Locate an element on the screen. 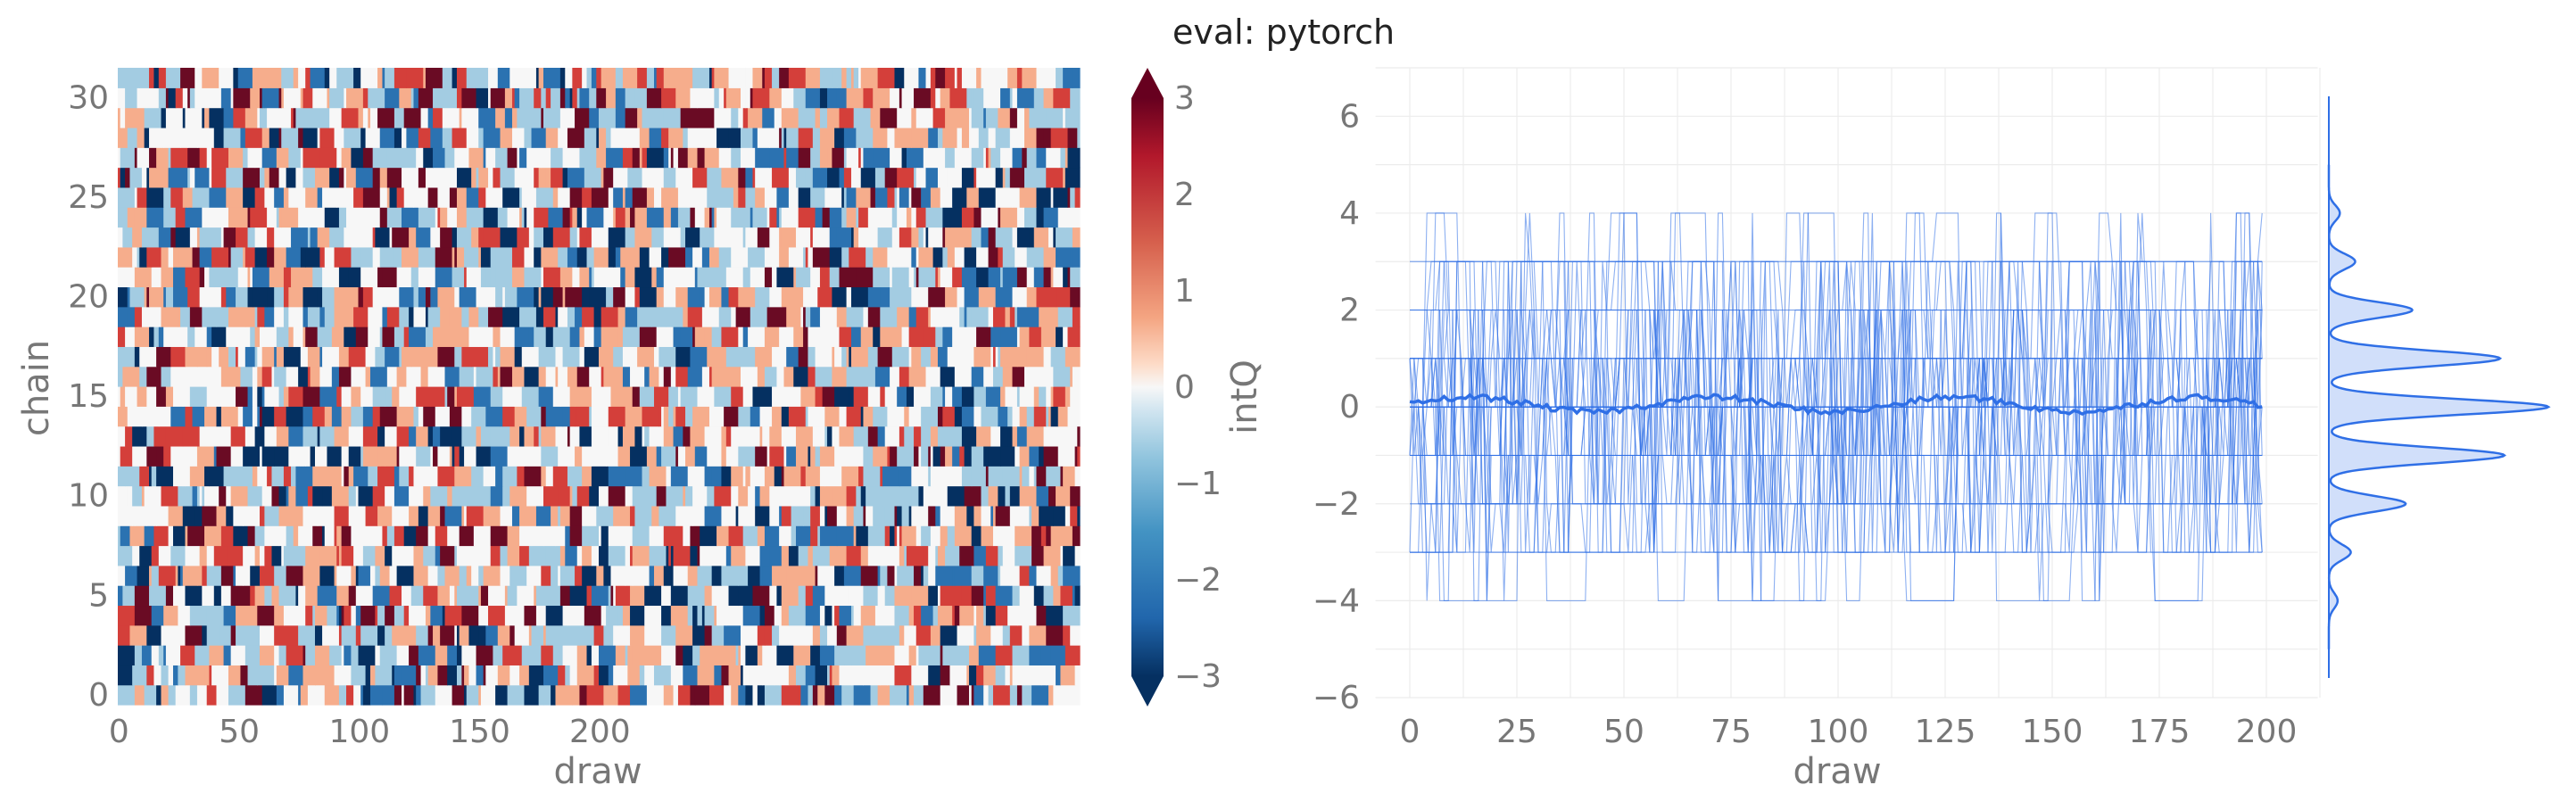  trace-x-tick-label: 75 is located at coordinates (1731, 732).